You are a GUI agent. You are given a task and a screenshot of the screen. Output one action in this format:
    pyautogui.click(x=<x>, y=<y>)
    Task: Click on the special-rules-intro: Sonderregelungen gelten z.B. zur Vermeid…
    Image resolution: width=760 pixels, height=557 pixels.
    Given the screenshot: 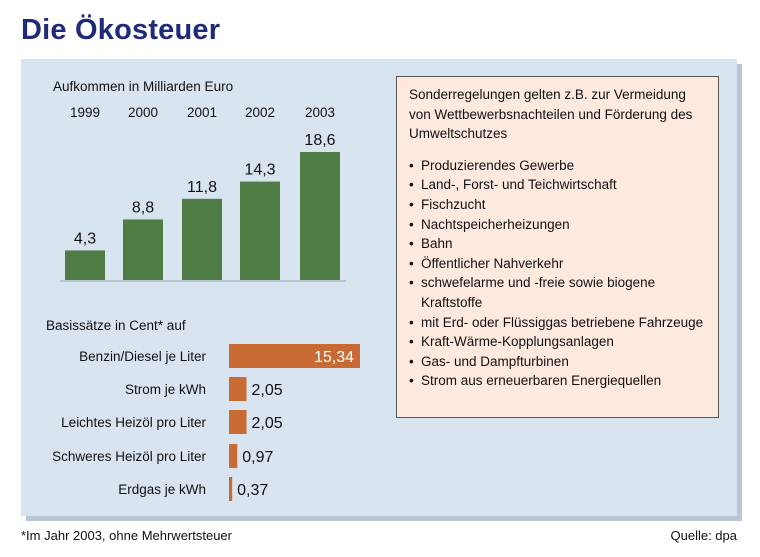 What is the action you would take?
    pyautogui.click(x=551, y=114)
    